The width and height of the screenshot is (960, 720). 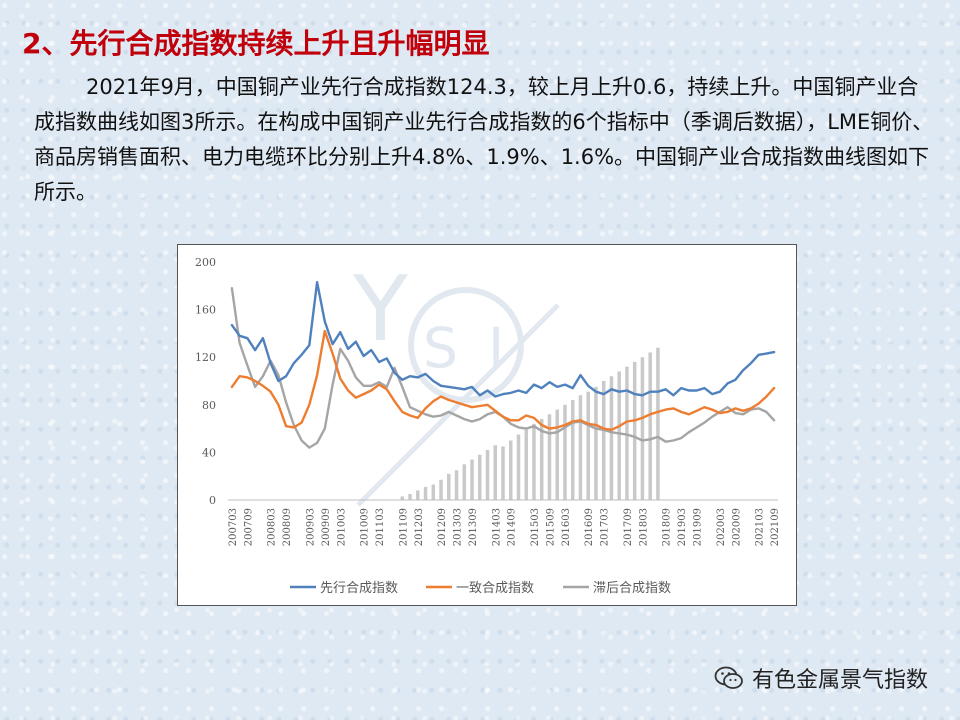 What do you see at coordinates (535, 527) in the screenshot?
I see `x-tick-label: 201503` at bounding box center [535, 527].